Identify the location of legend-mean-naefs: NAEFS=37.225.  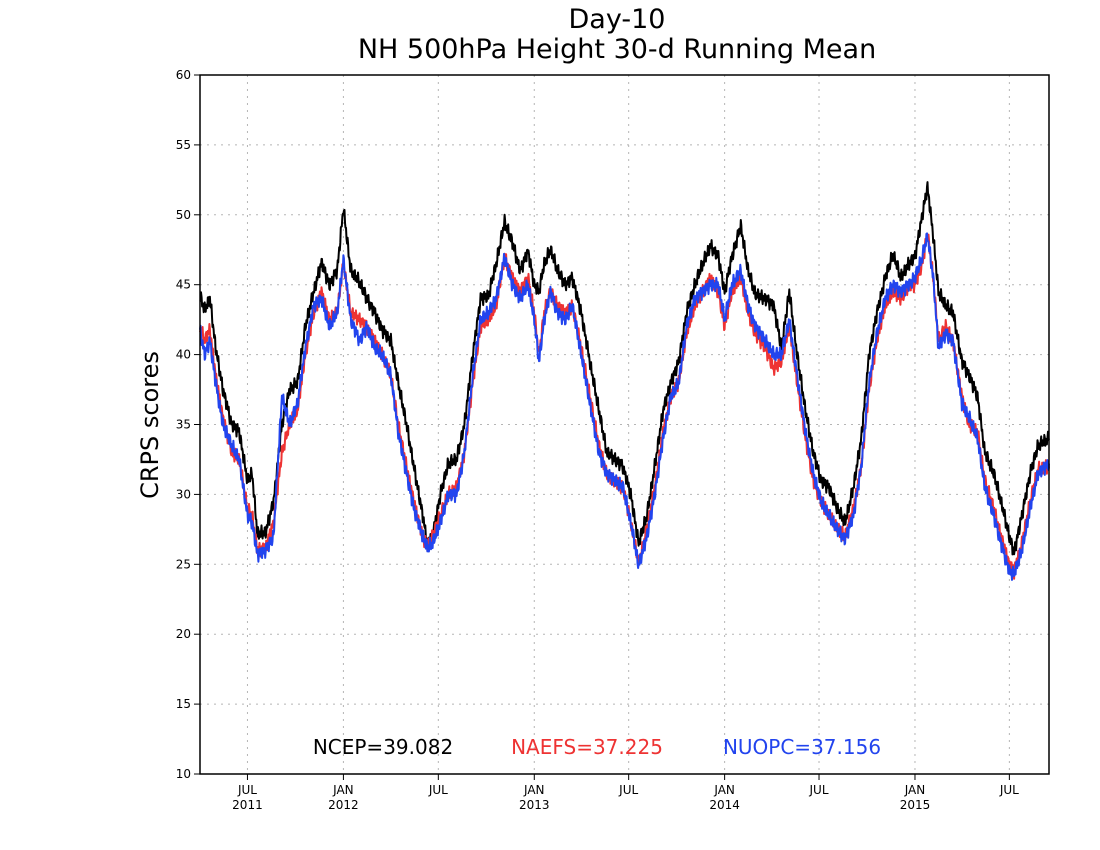
(587, 747).